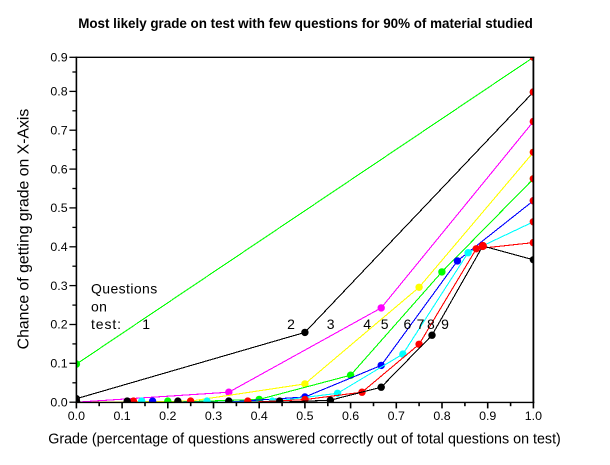 The height and width of the screenshot is (465, 610). Describe the element at coordinates (445, 324) in the screenshot. I see `svg-text: 9` at that location.